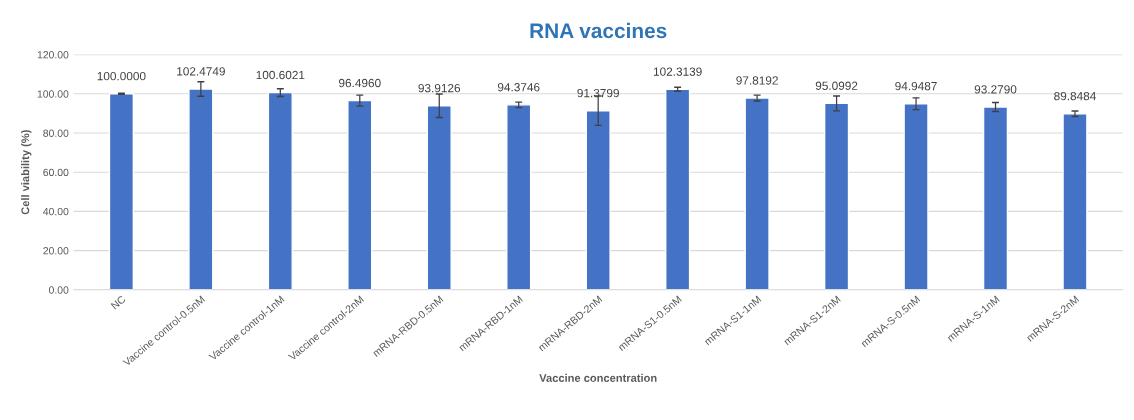 The image size is (1134, 420). What do you see at coordinates (56, 251) in the screenshot?
I see `y-tick-label: 20.00` at bounding box center [56, 251].